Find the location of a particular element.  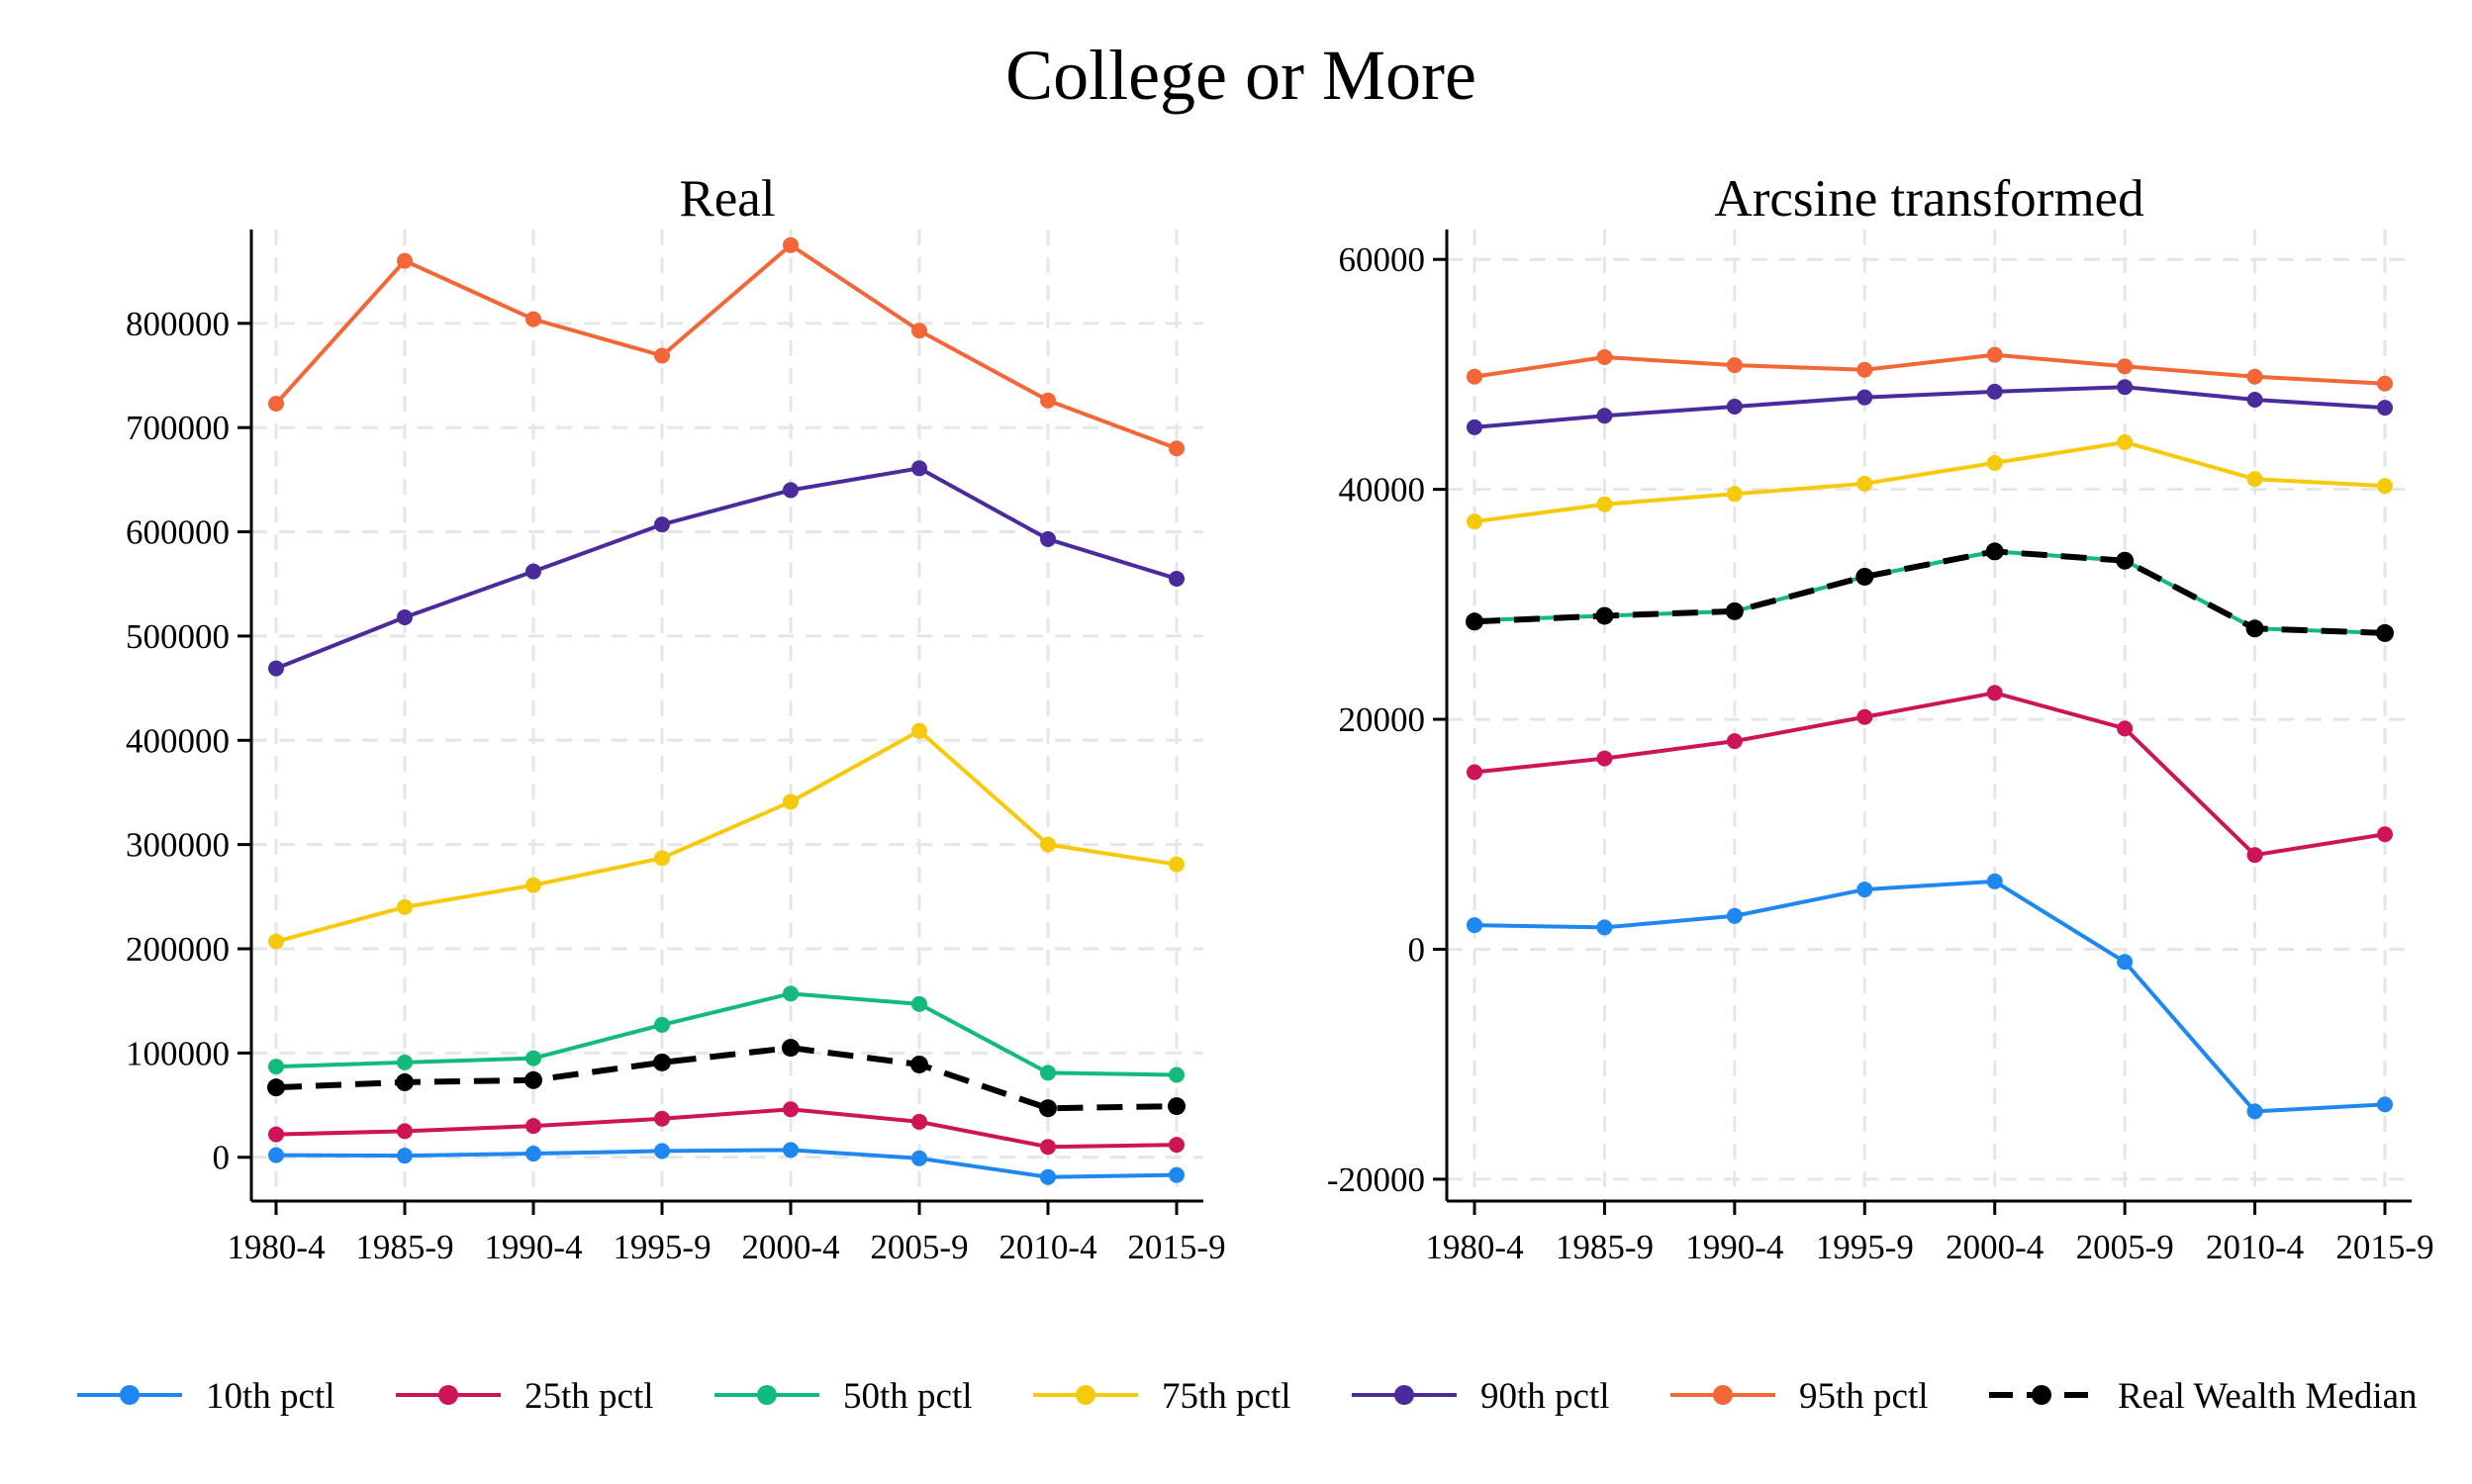

y-tick-label: 60000 is located at coordinates (1382, 259).